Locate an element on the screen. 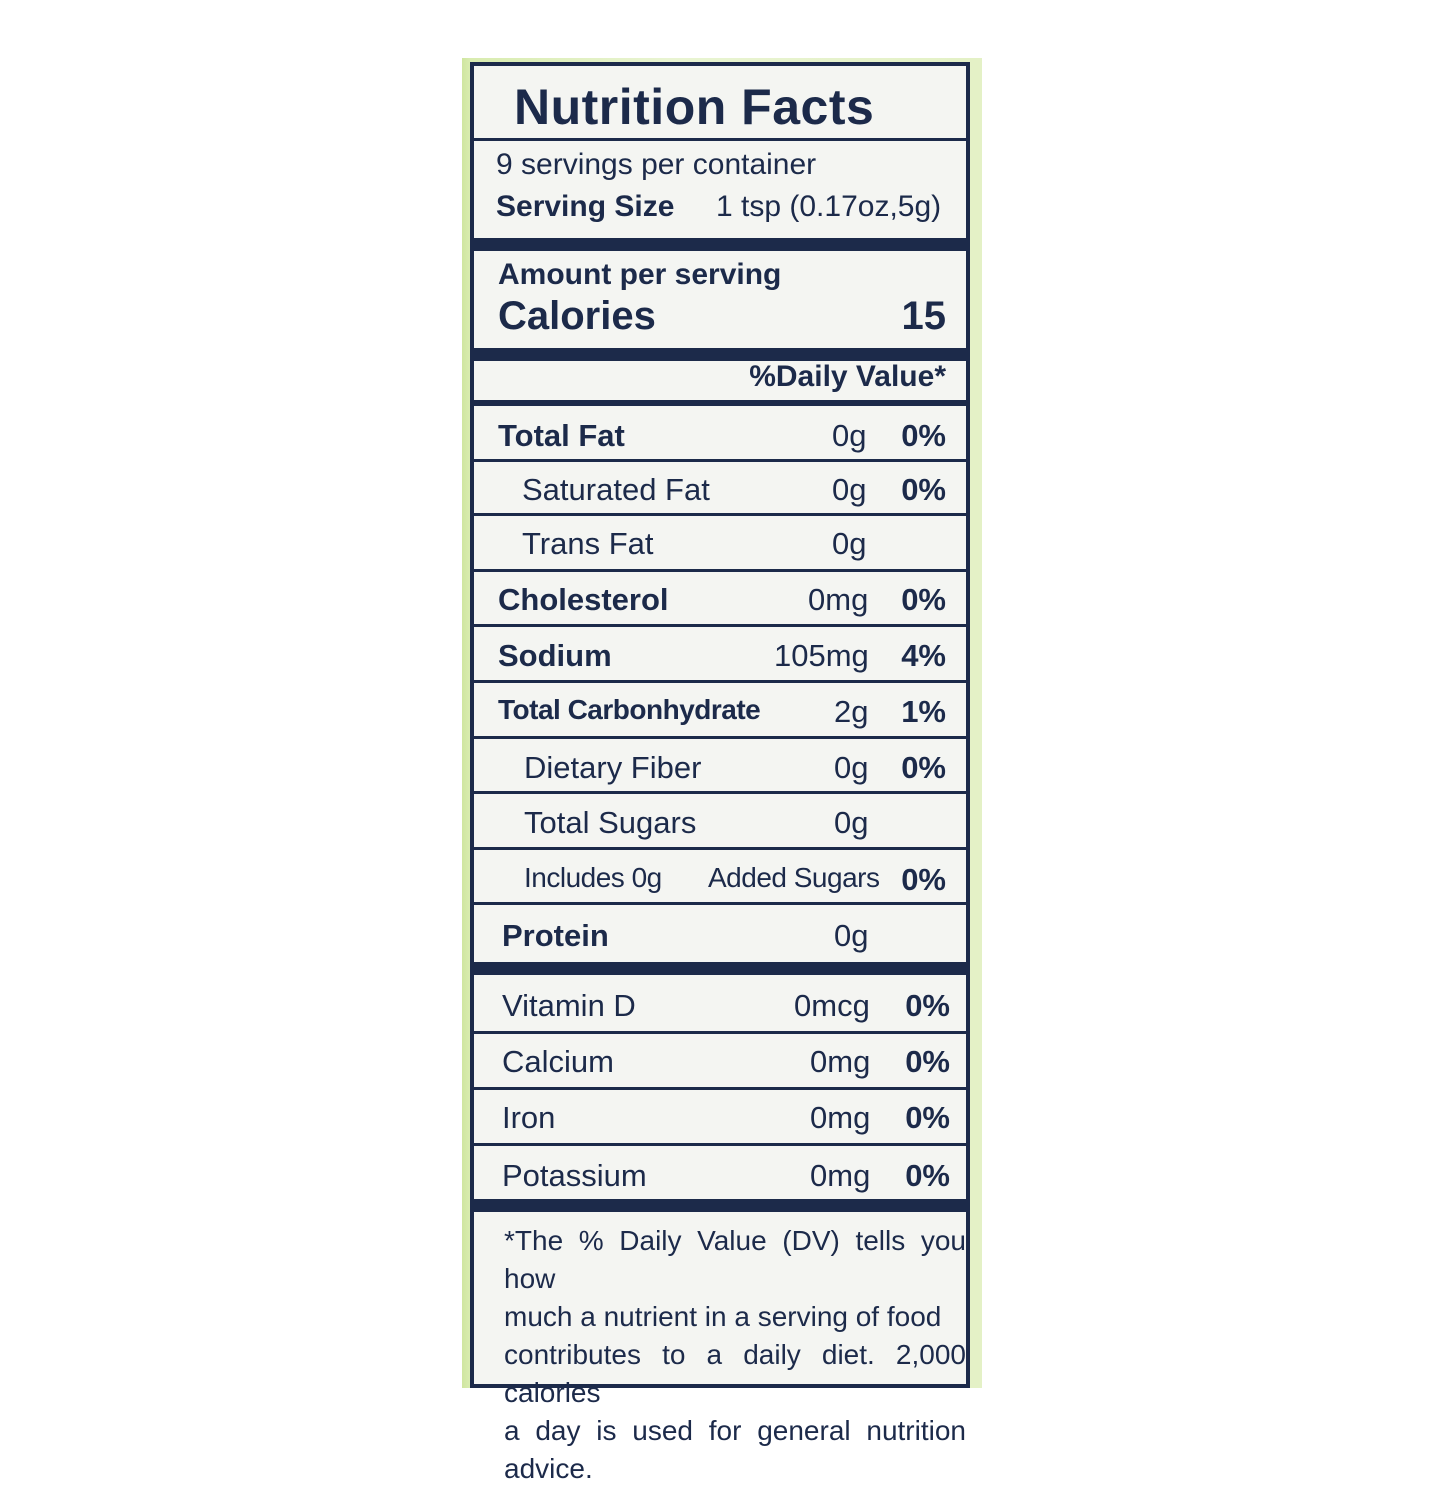 The width and height of the screenshot is (1445, 1488). nutrient-name: Saturated Fat is located at coordinates (616, 489).